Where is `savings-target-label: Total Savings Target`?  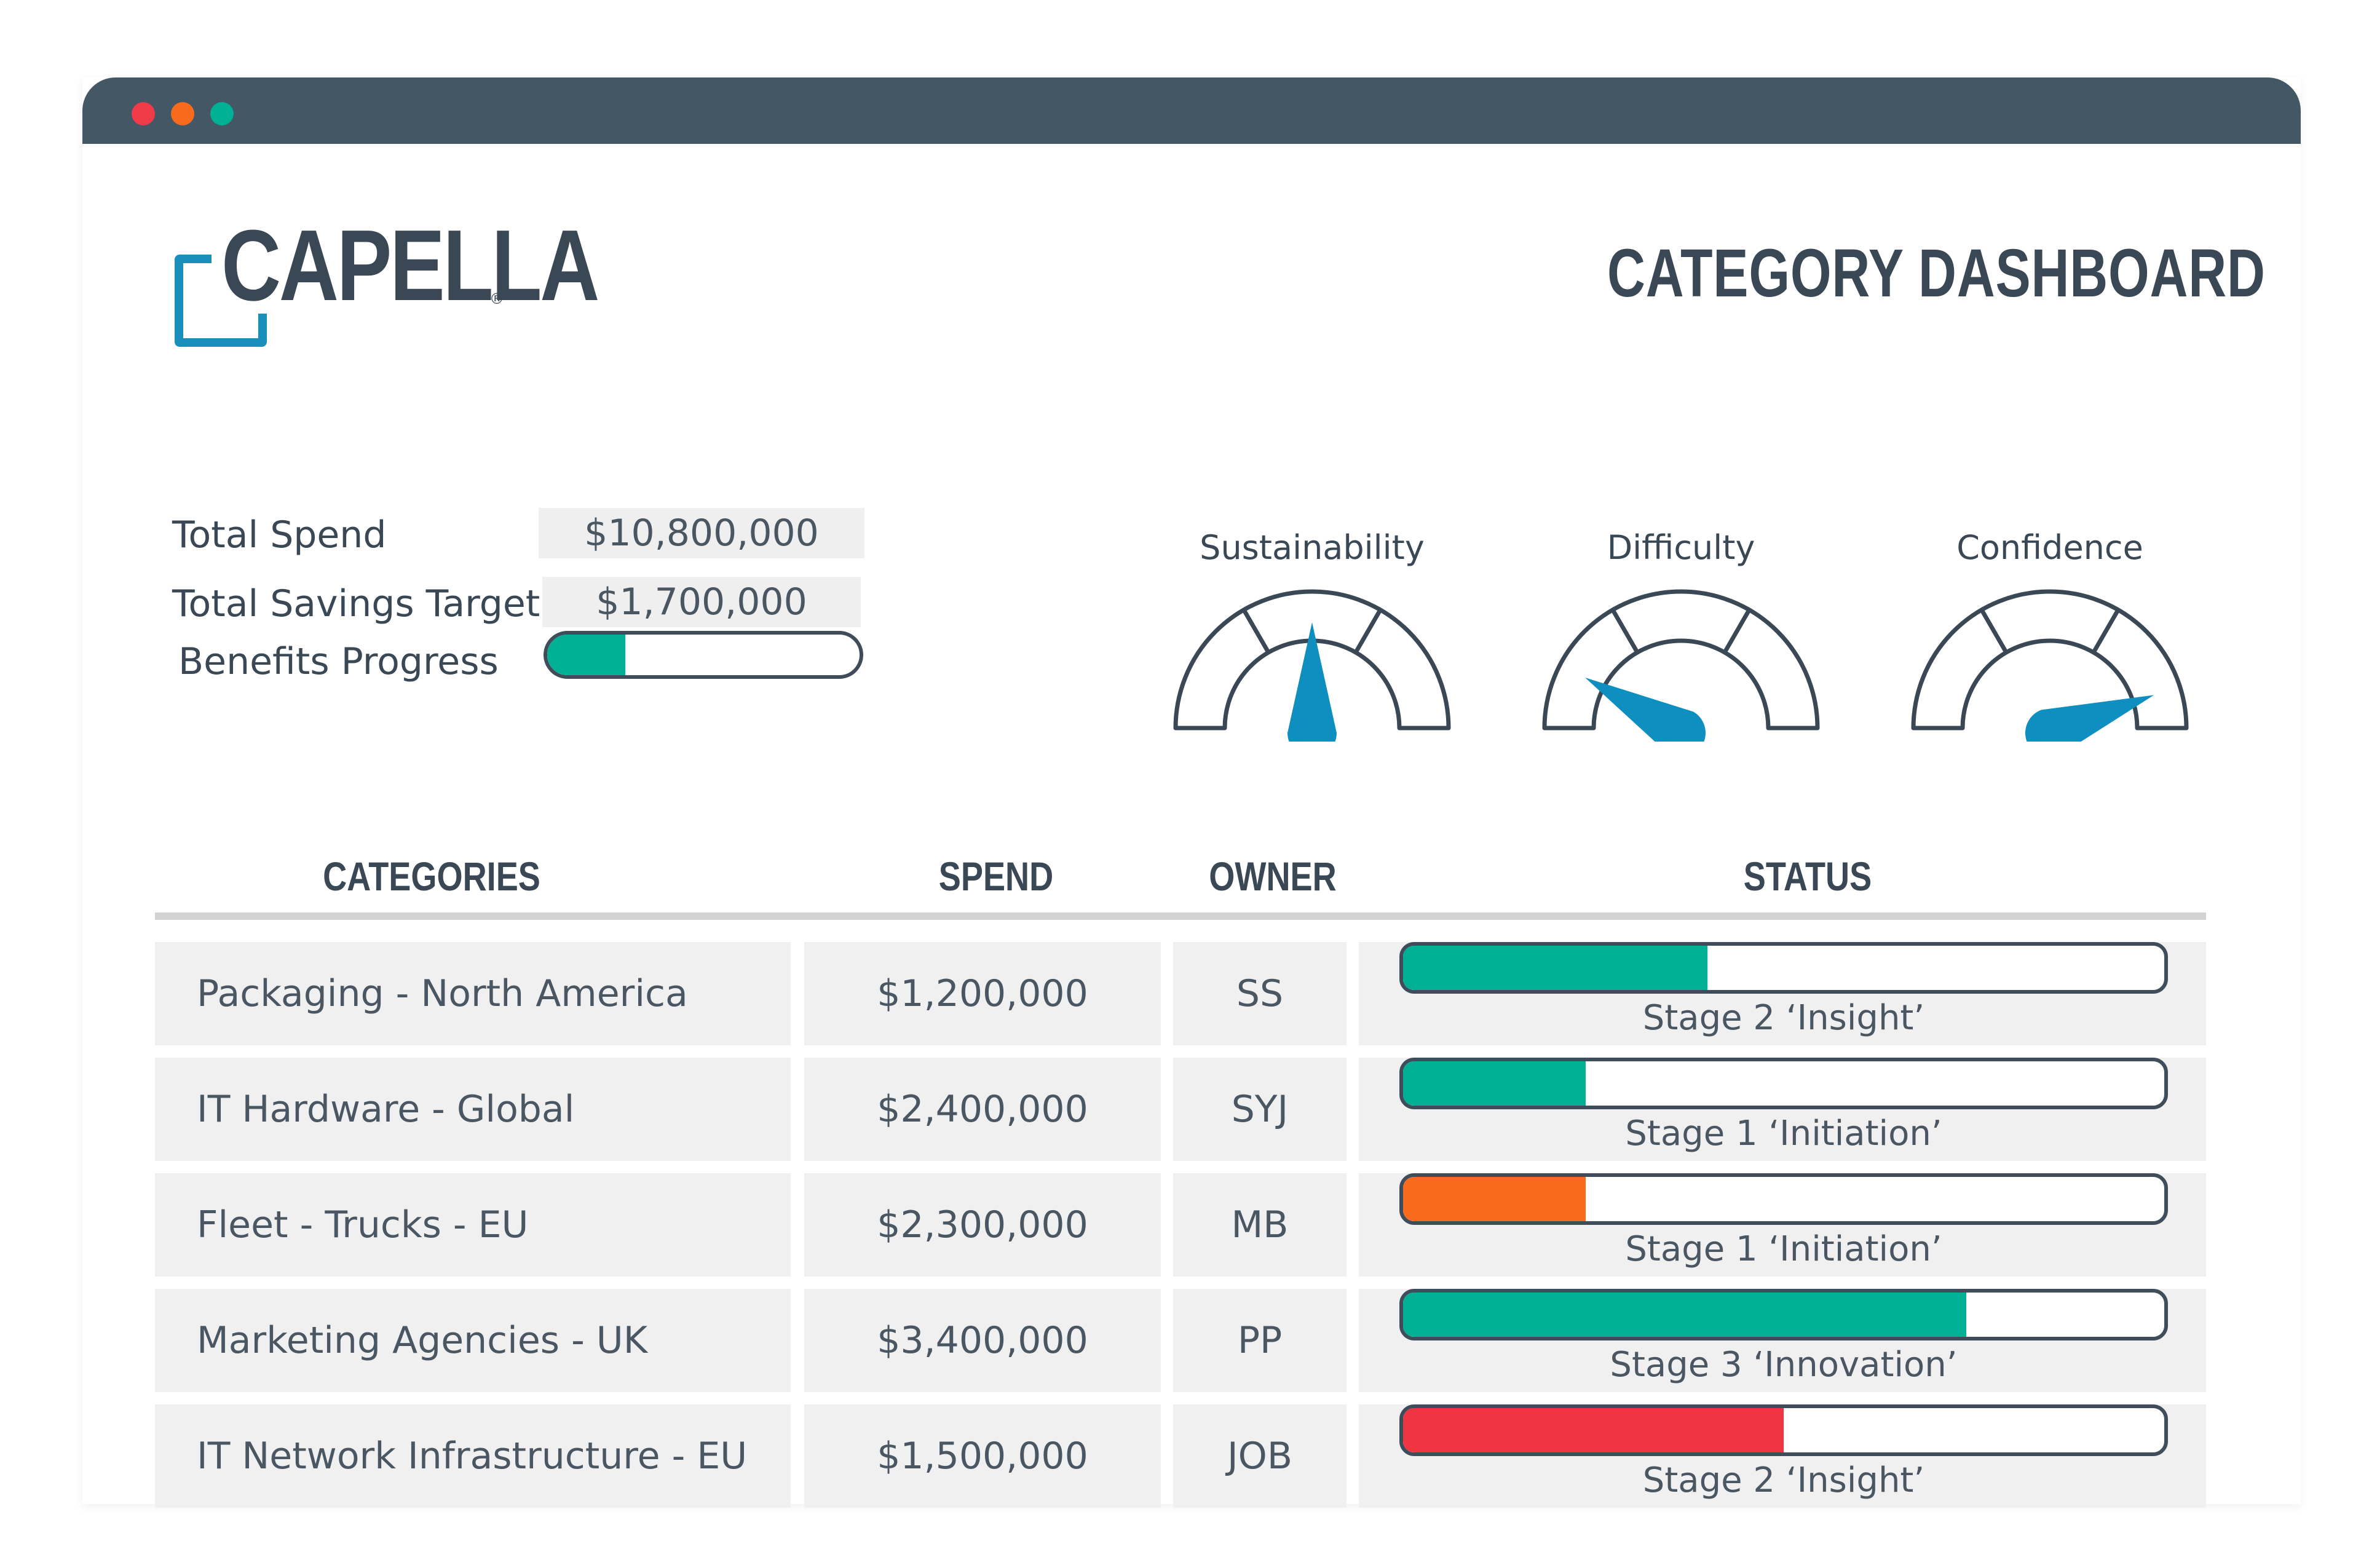 savings-target-label: Total Savings Target is located at coordinates (356, 603).